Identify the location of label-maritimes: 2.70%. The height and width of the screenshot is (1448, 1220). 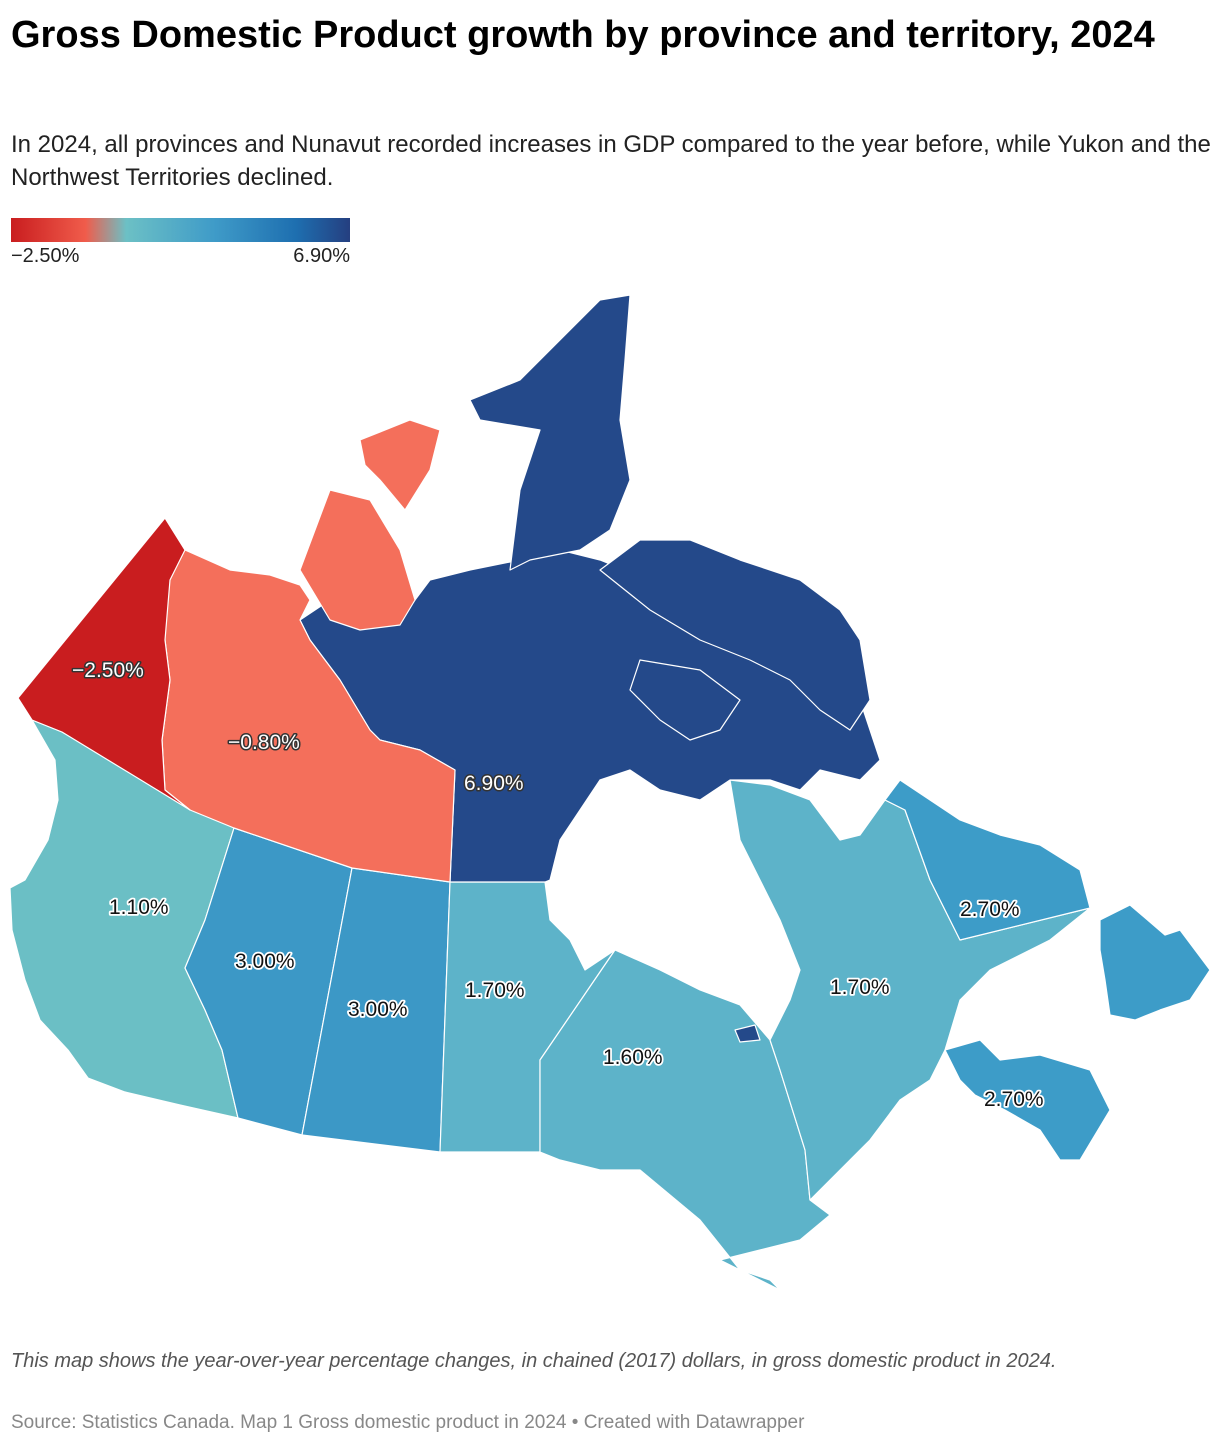
(1014, 1099).